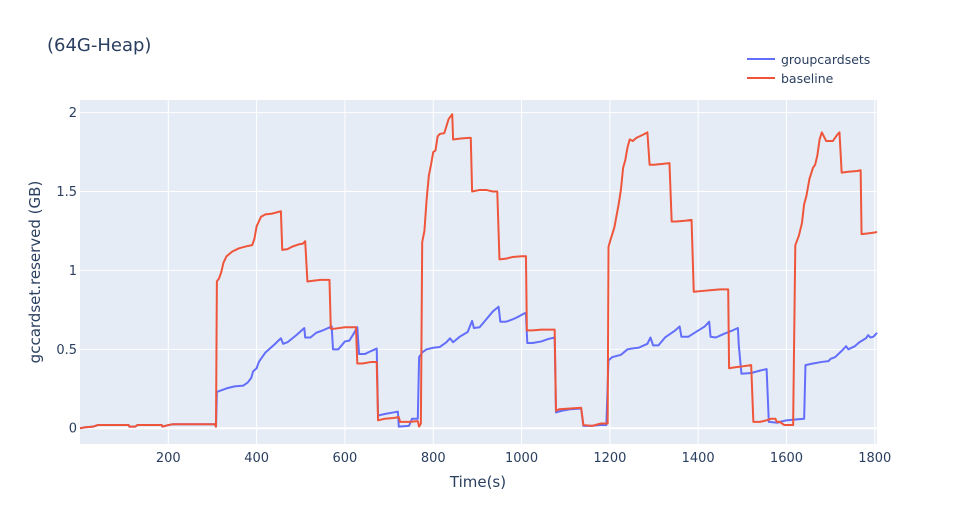 This screenshot has height=525, width=957. What do you see at coordinates (433, 458) in the screenshot?
I see `x-tick-label: 800` at bounding box center [433, 458].